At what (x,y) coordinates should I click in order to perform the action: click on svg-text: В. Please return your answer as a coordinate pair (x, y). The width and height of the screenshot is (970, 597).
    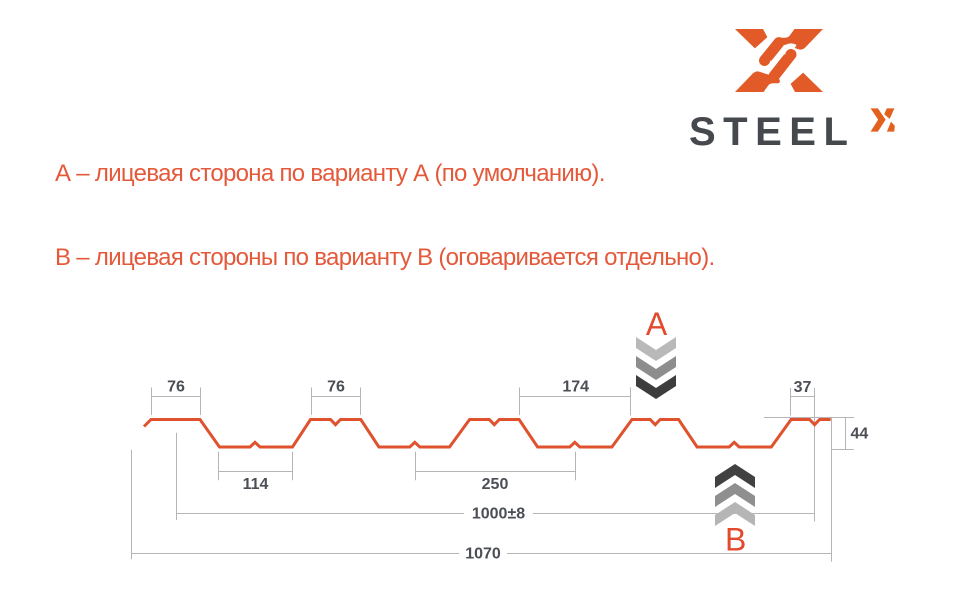
    Looking at the image, I should click on (735, 540).